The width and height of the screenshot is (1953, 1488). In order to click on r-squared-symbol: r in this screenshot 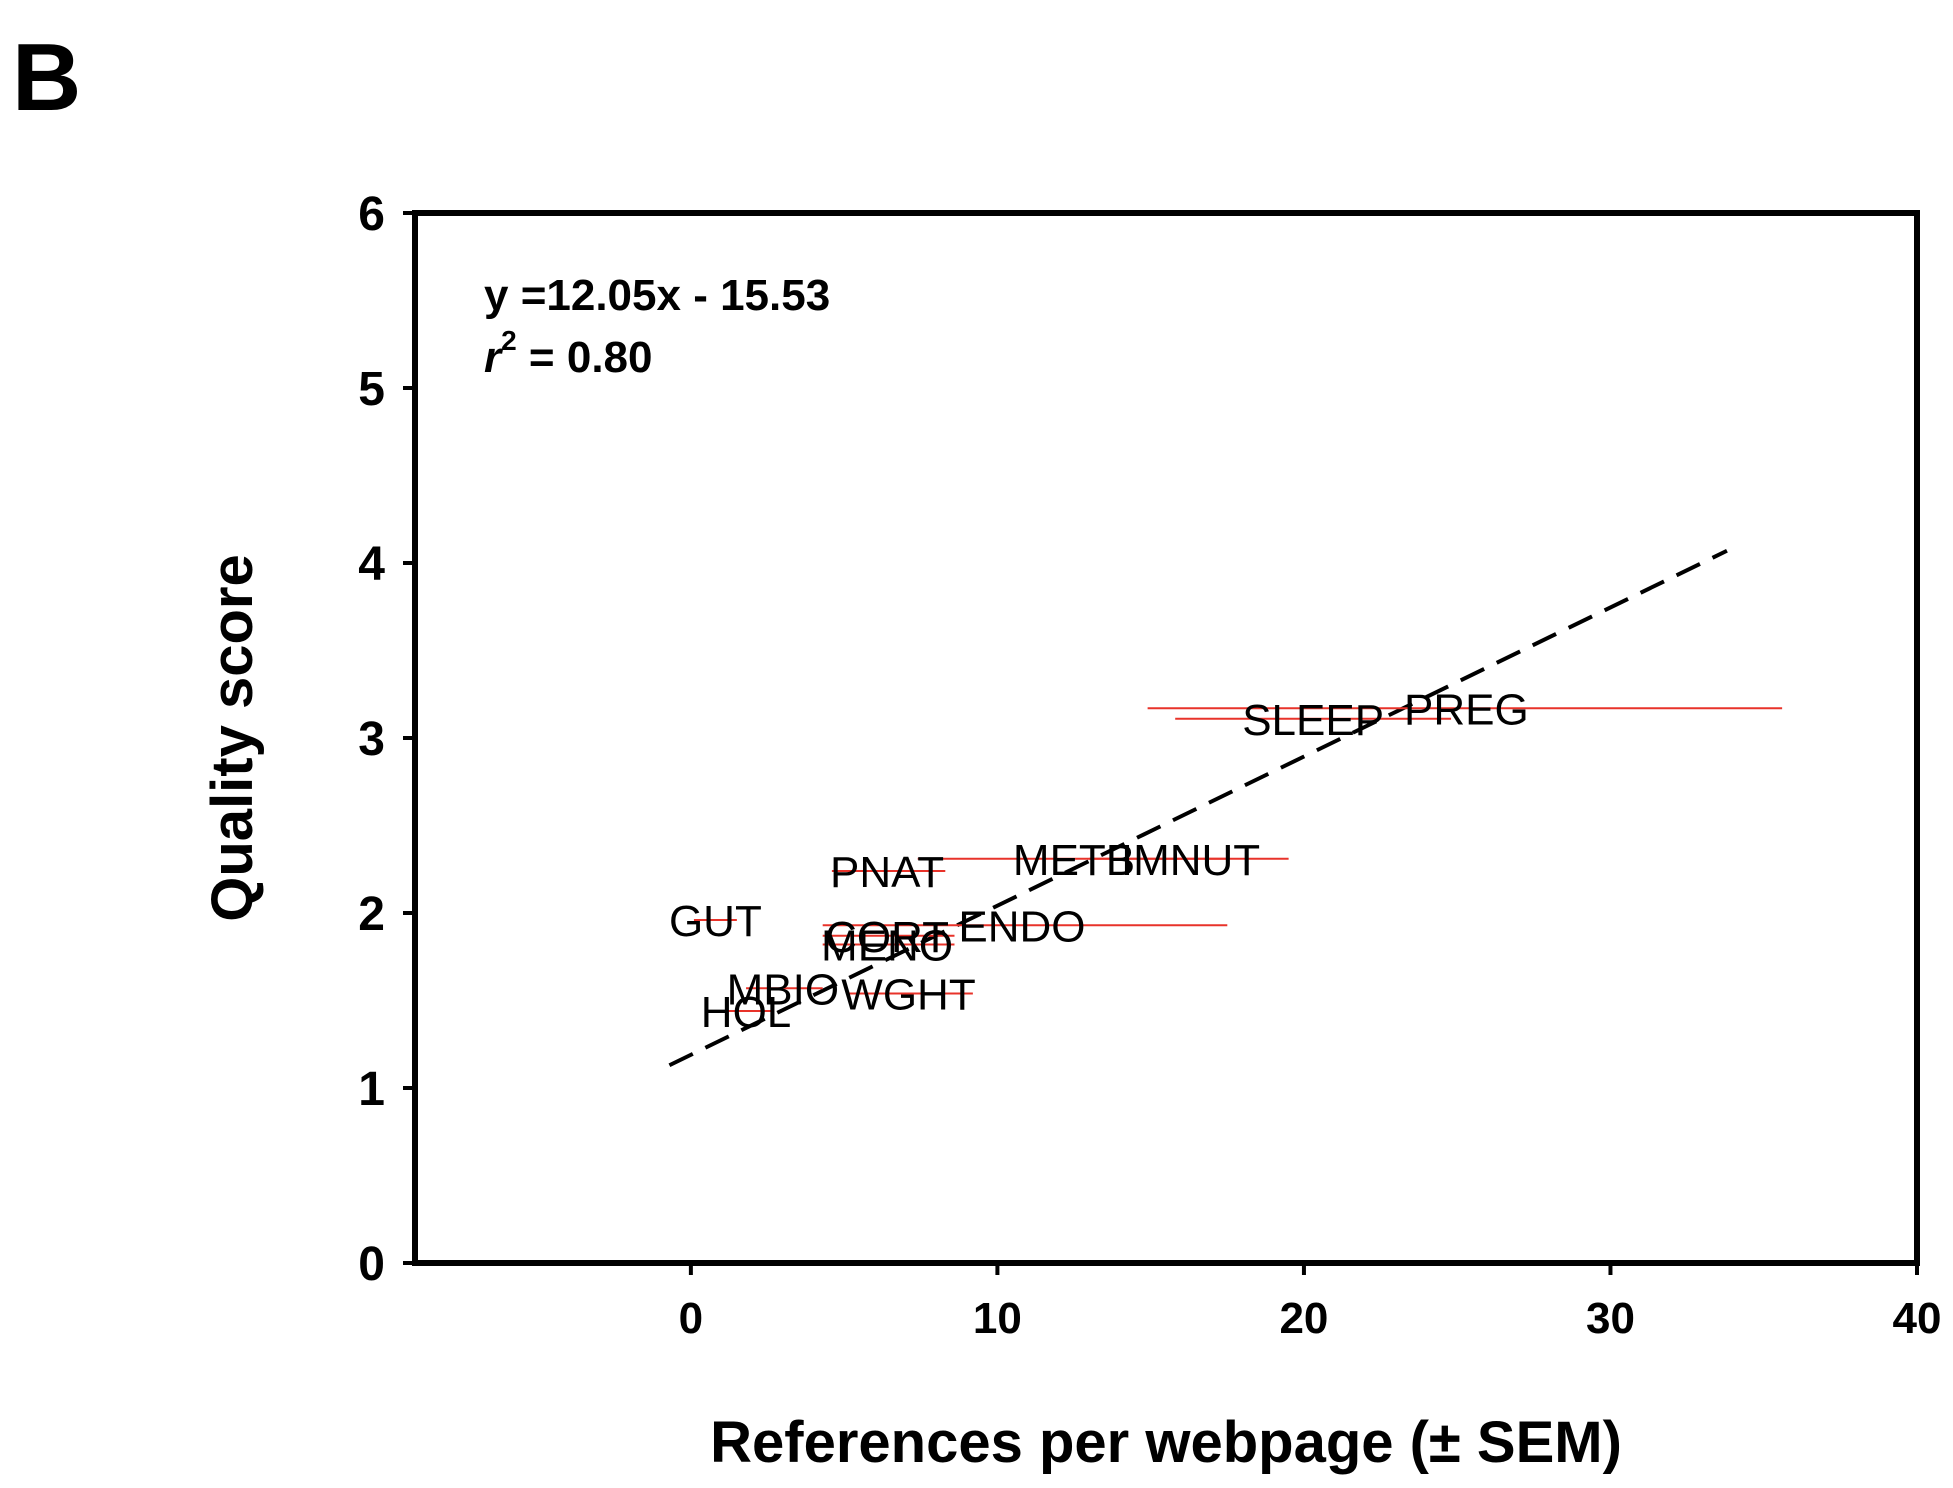, I will do `click(494, 357)`.